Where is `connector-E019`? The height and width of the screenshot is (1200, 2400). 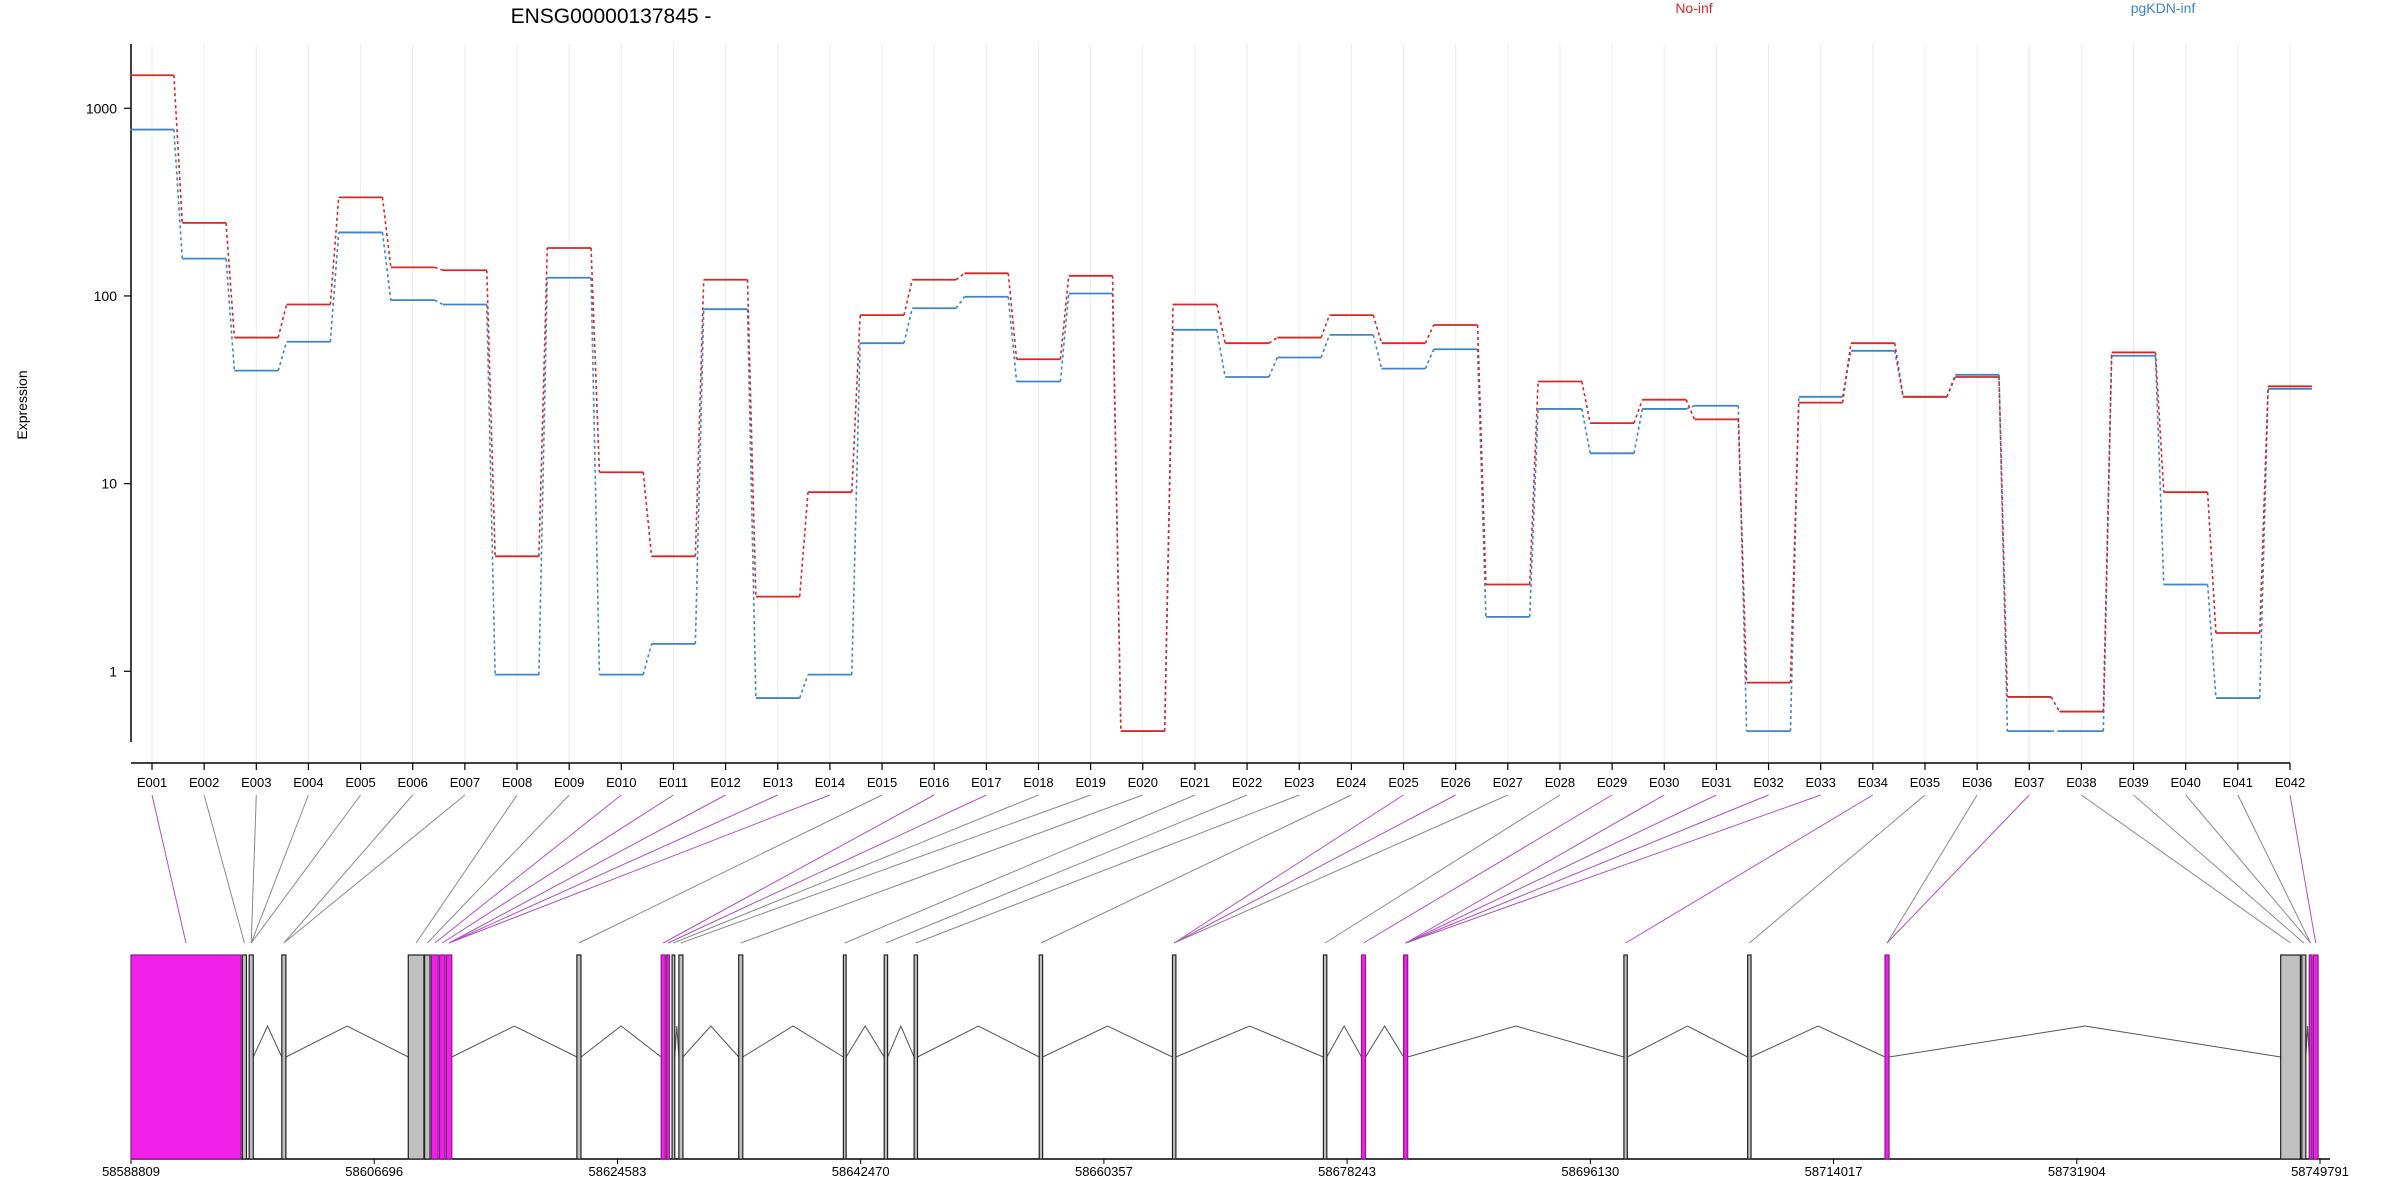 connector-E019 is located at coordinates (885, 869).